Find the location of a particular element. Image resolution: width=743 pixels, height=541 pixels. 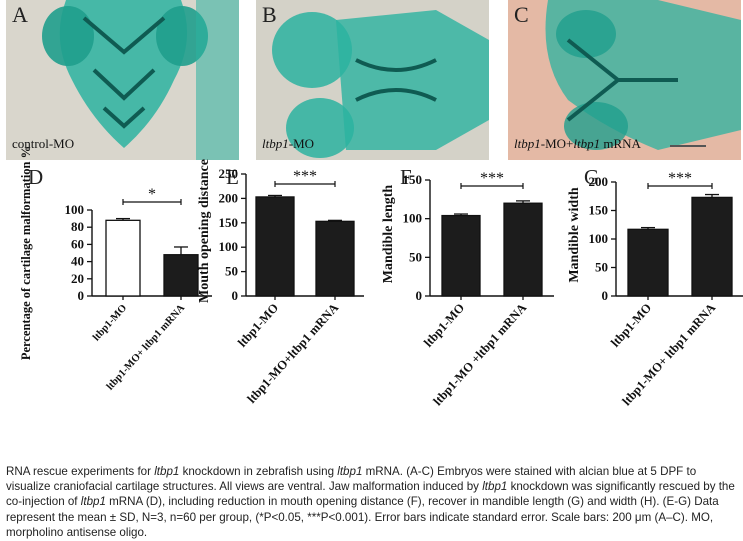

panel-letter-g: G is located at coordinates (591, 177).